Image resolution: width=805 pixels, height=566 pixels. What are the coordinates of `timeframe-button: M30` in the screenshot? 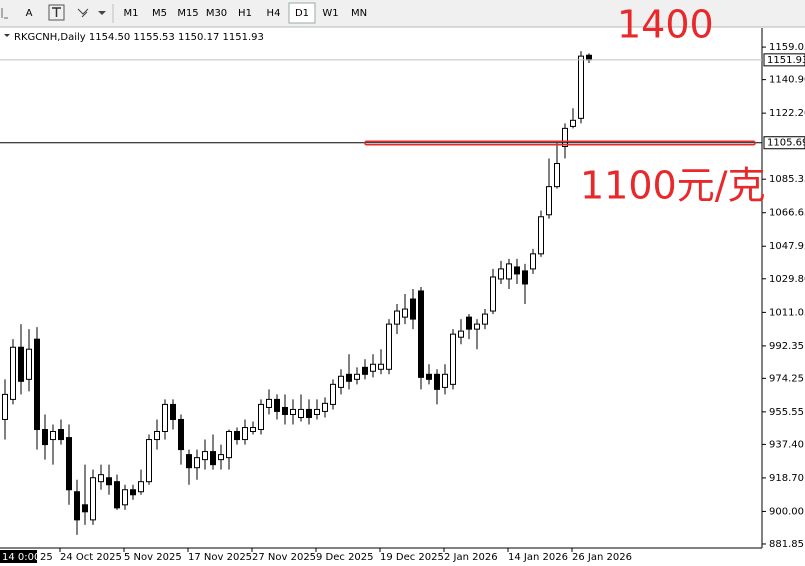 It's located at (216, 13).